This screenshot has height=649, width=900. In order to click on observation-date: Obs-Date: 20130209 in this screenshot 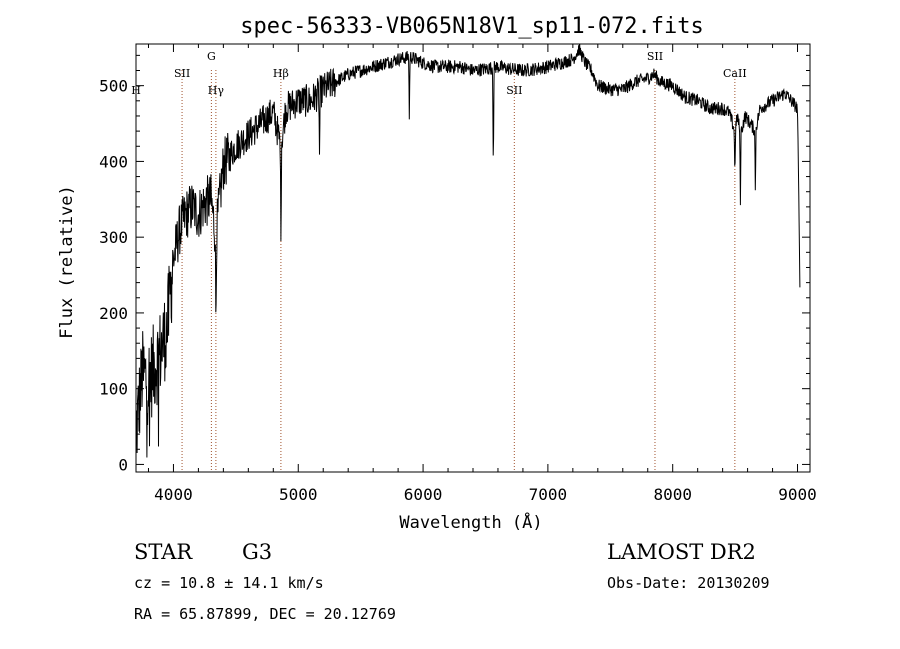, I will do `click(688, 583)`.